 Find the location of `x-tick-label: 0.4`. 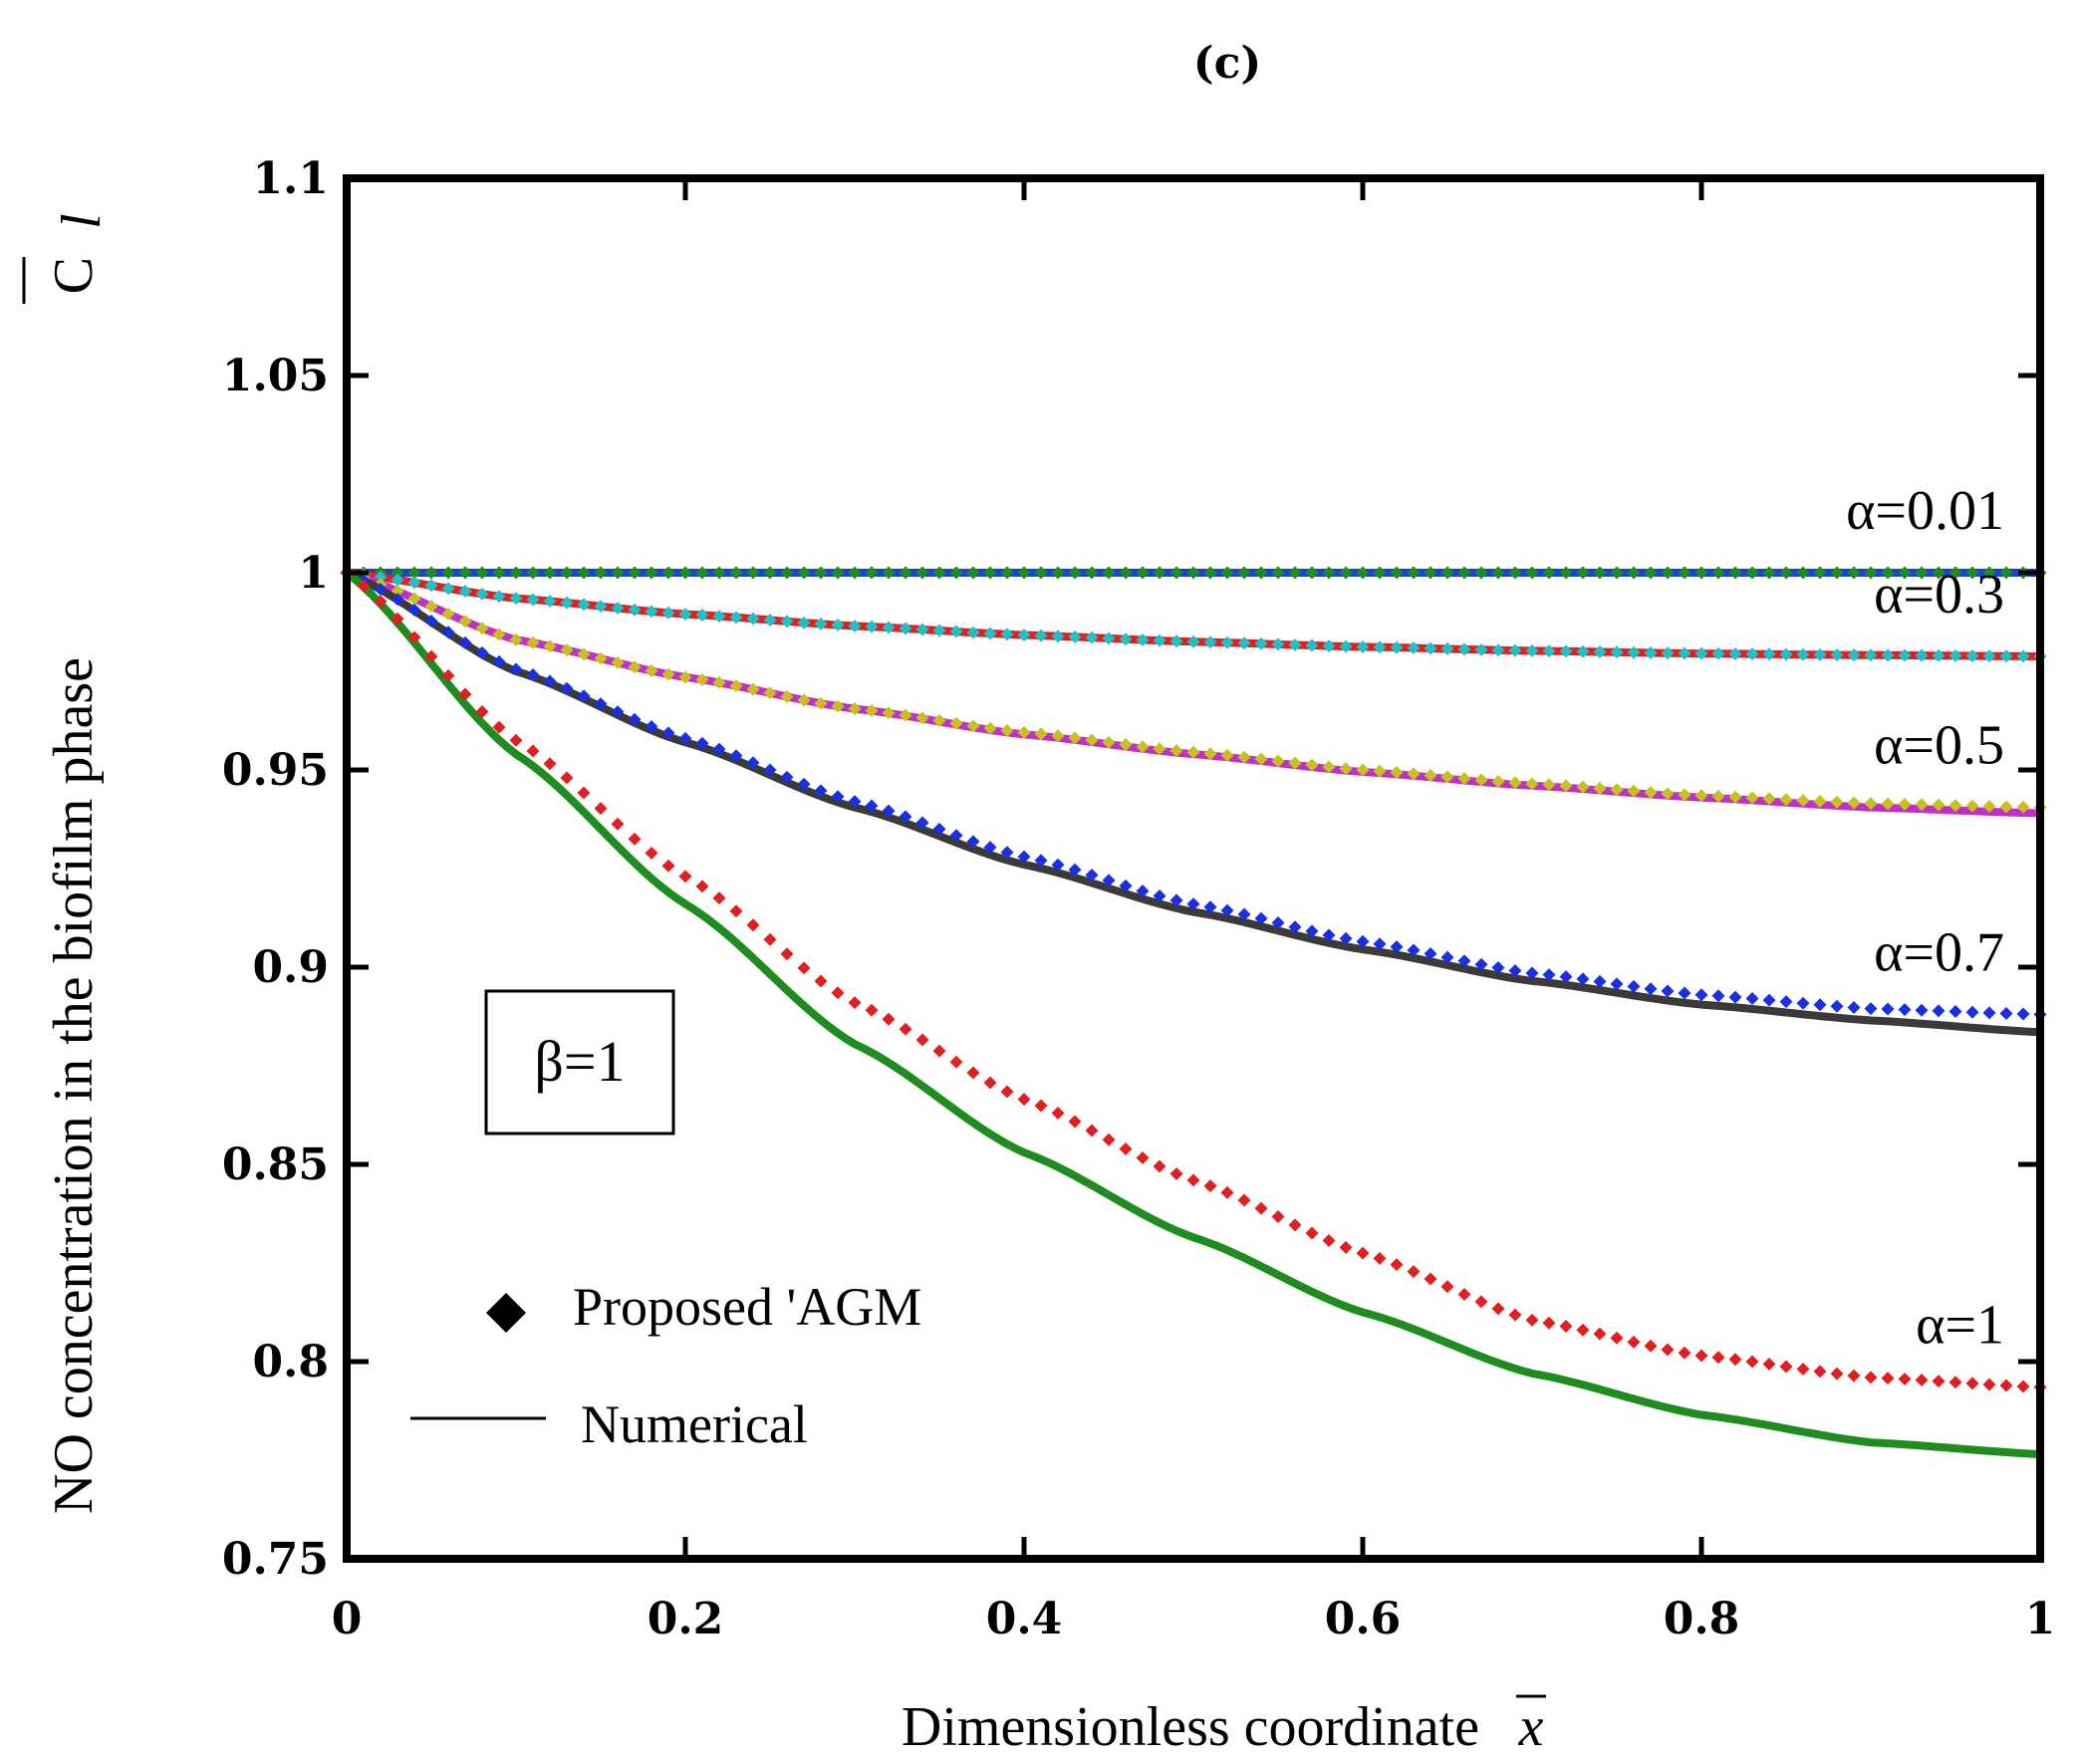

x-tick-label: 0.4 is located at coordinates (1024, 1619).